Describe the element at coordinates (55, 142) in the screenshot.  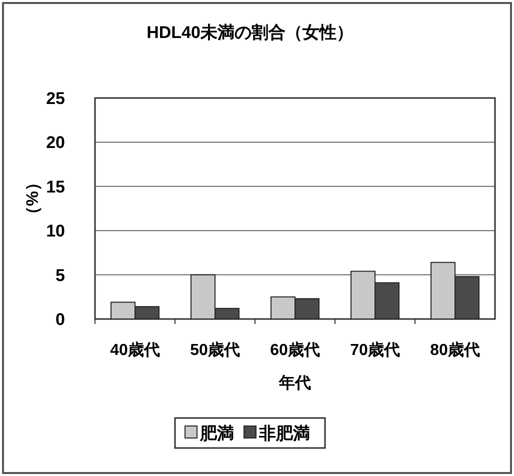
I see `y-tick-label: 20` at that location.